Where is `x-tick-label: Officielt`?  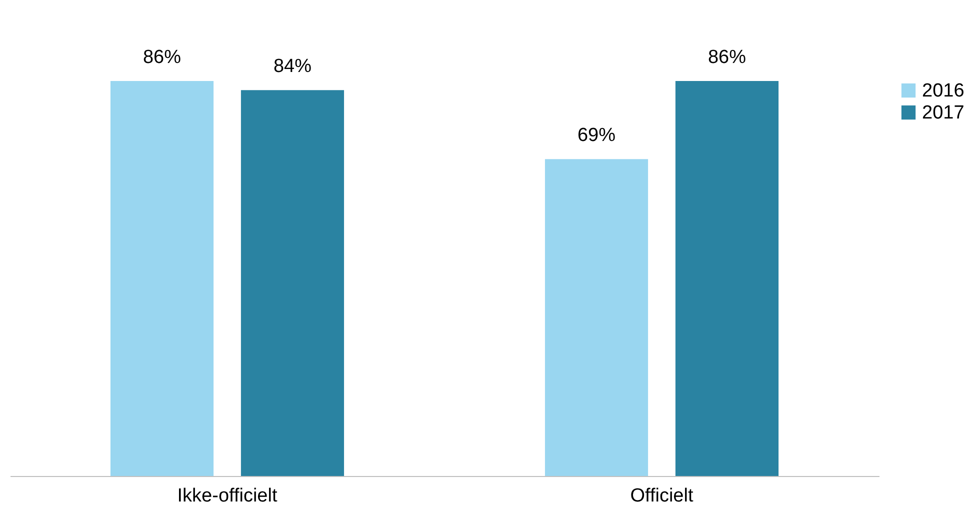 x-tick-label: Officielt is located at coordinates (662, 496).